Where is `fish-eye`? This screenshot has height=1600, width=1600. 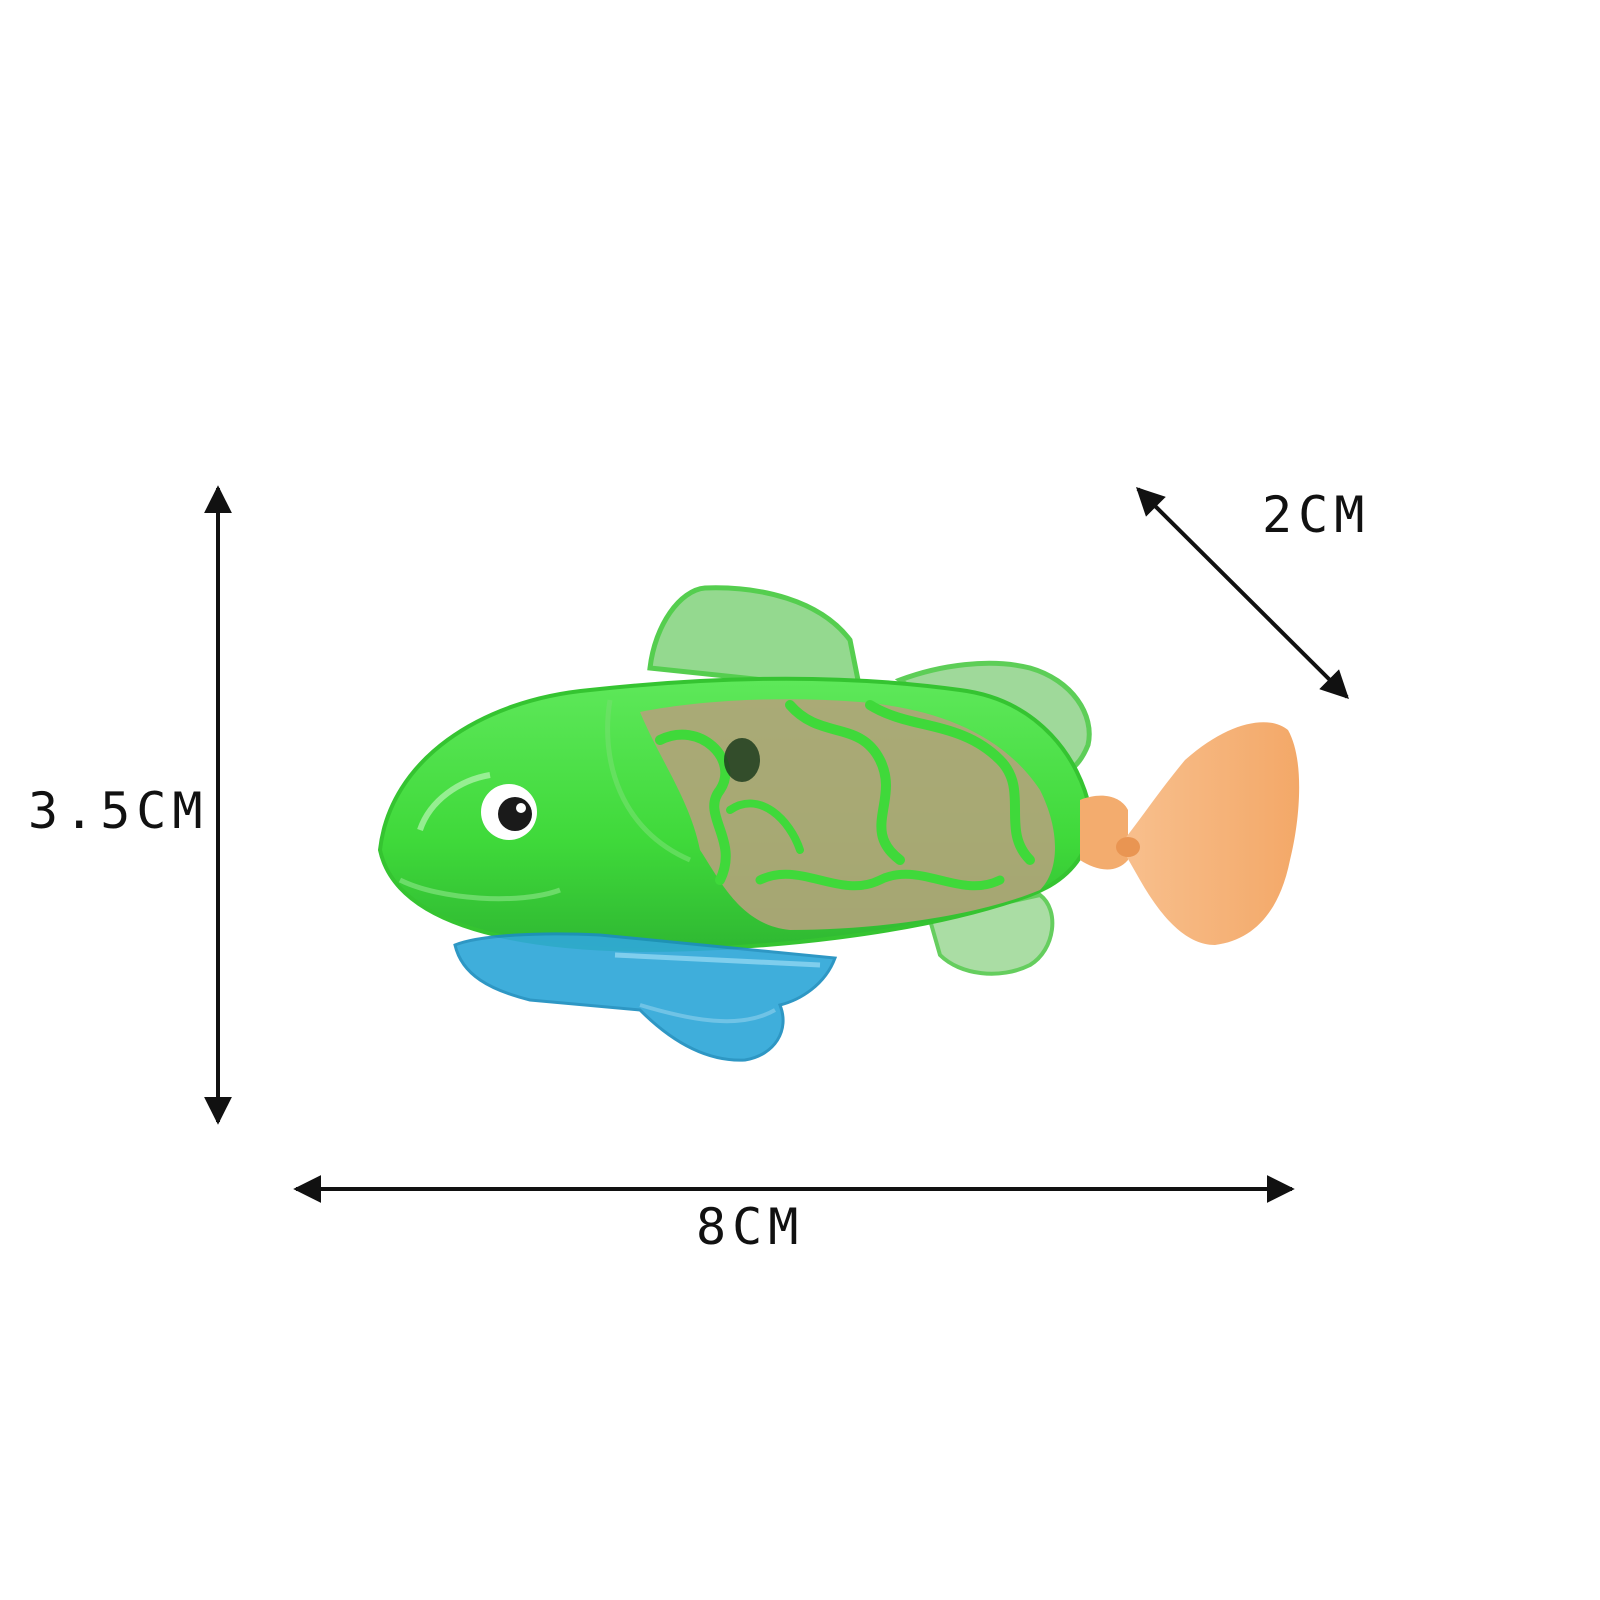
fish-eye is located at coordinates (509, 812).